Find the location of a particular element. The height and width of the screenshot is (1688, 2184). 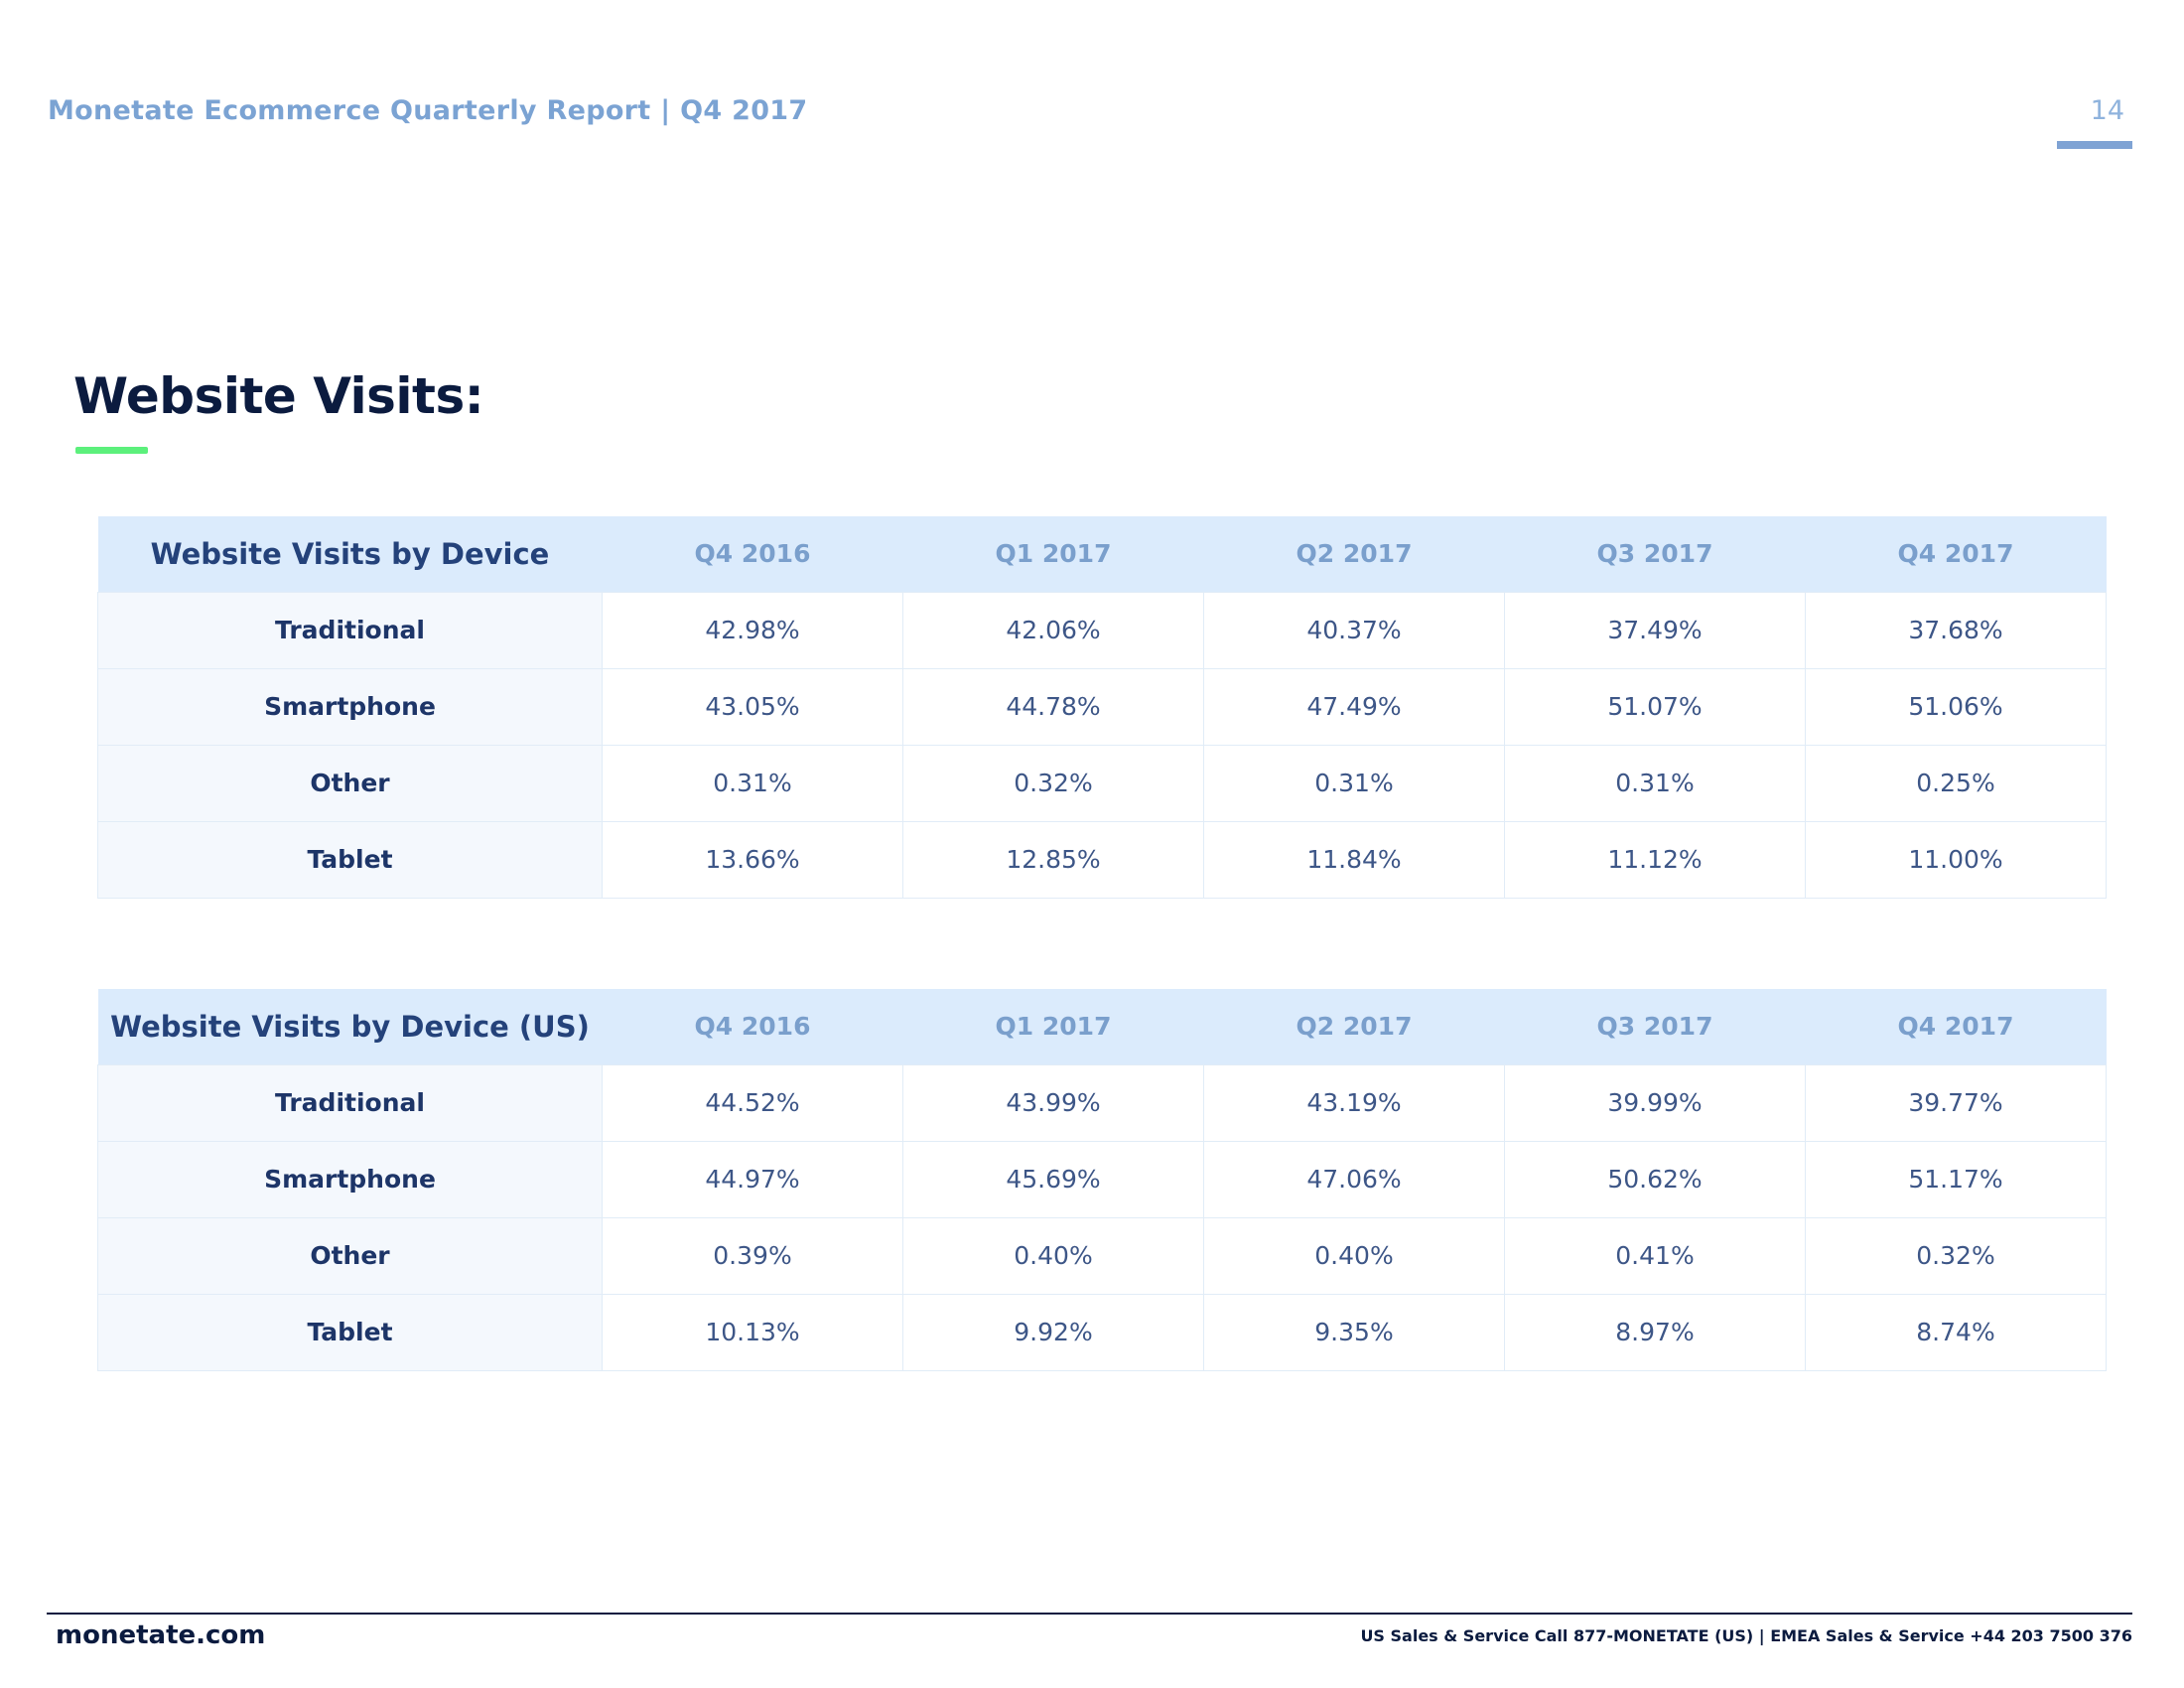

table-cell: 0.41% is located at coordinates (1655, 1255).